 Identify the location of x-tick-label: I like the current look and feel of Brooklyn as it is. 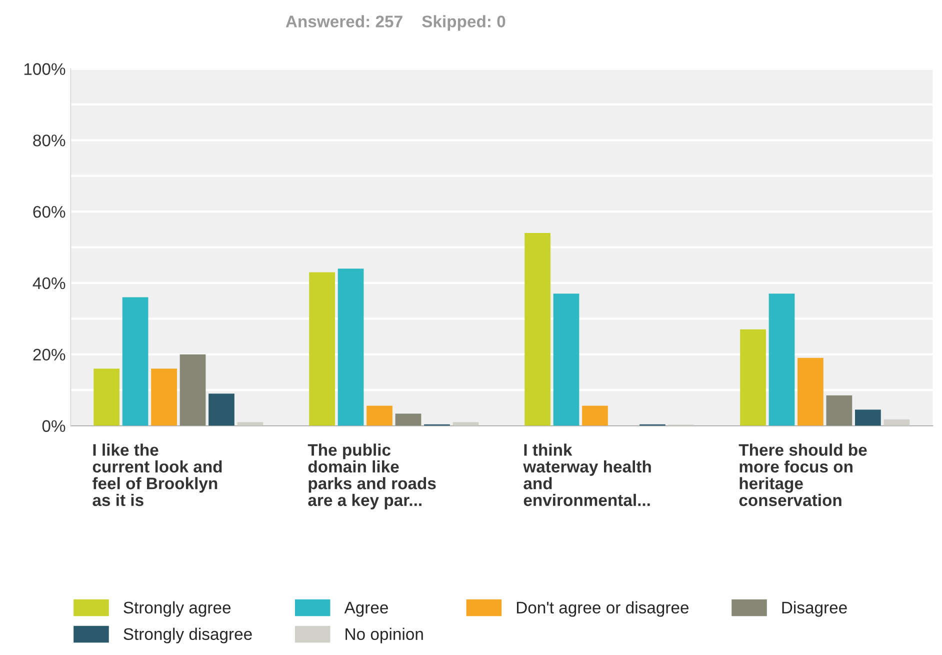
(157, 475).